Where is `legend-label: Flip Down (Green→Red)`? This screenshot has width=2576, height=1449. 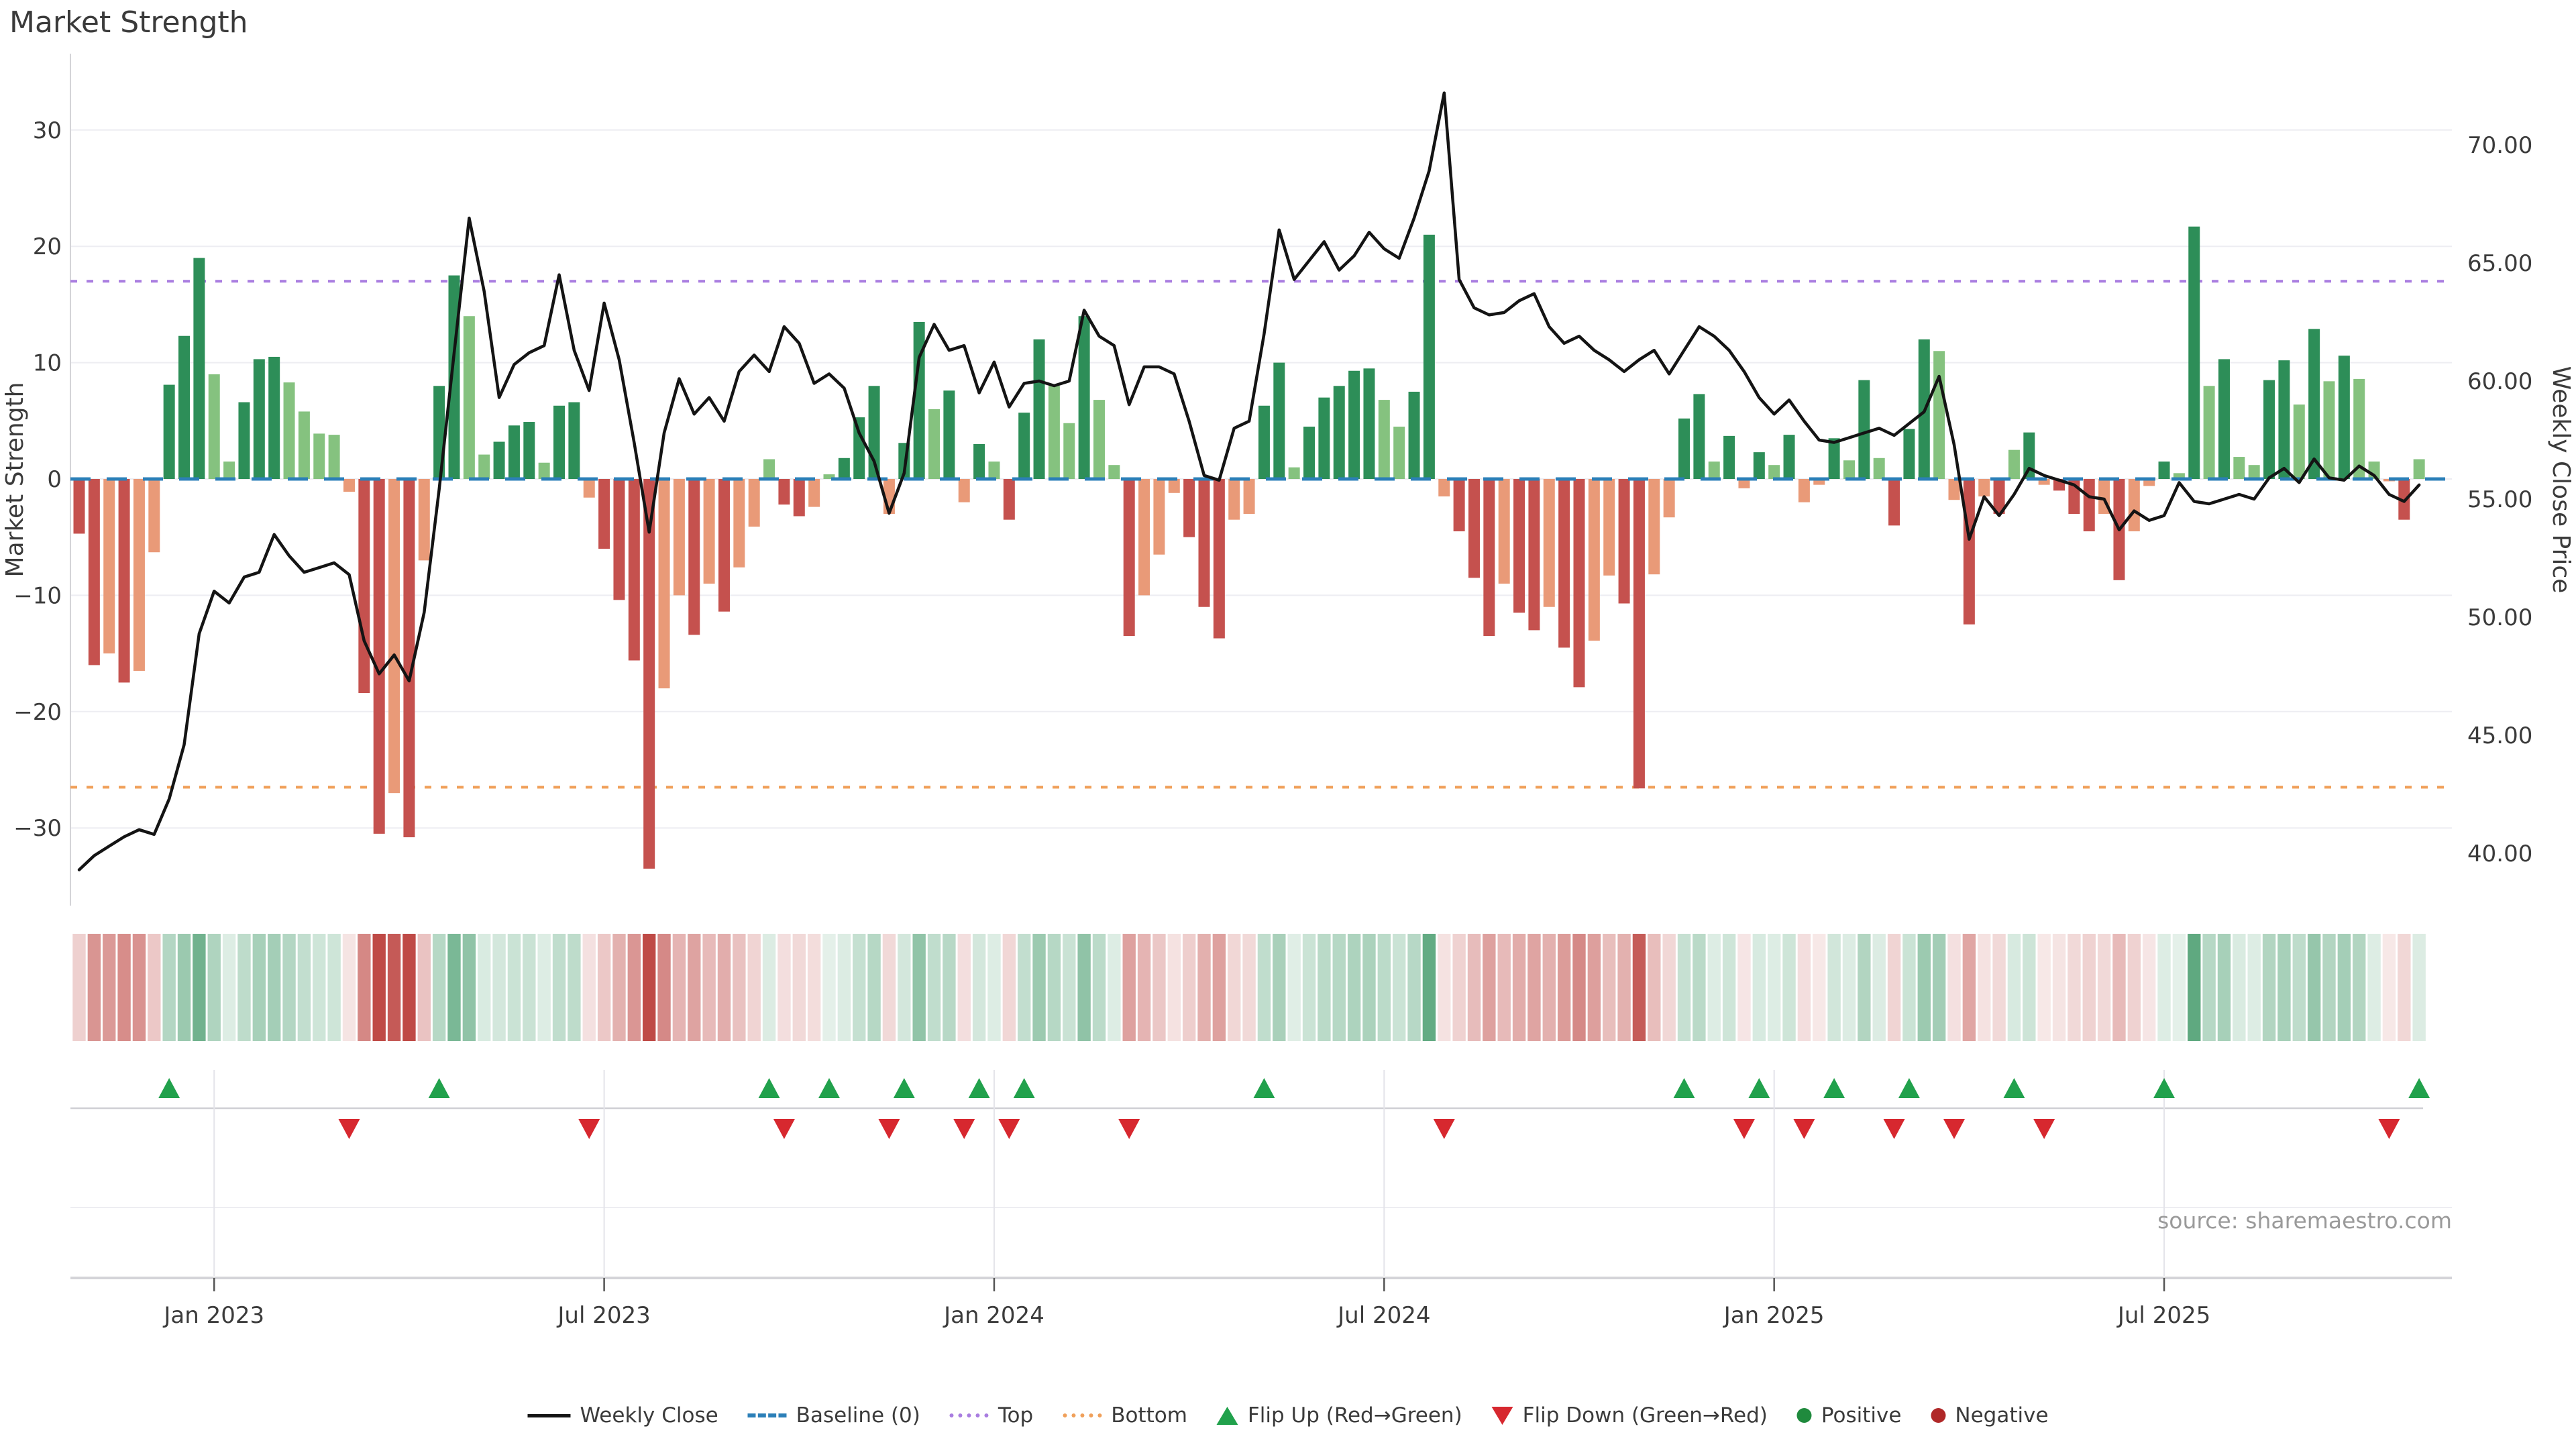 legend-label: Flip Down (Green→Red) is located at coordinates (1645, 1415).